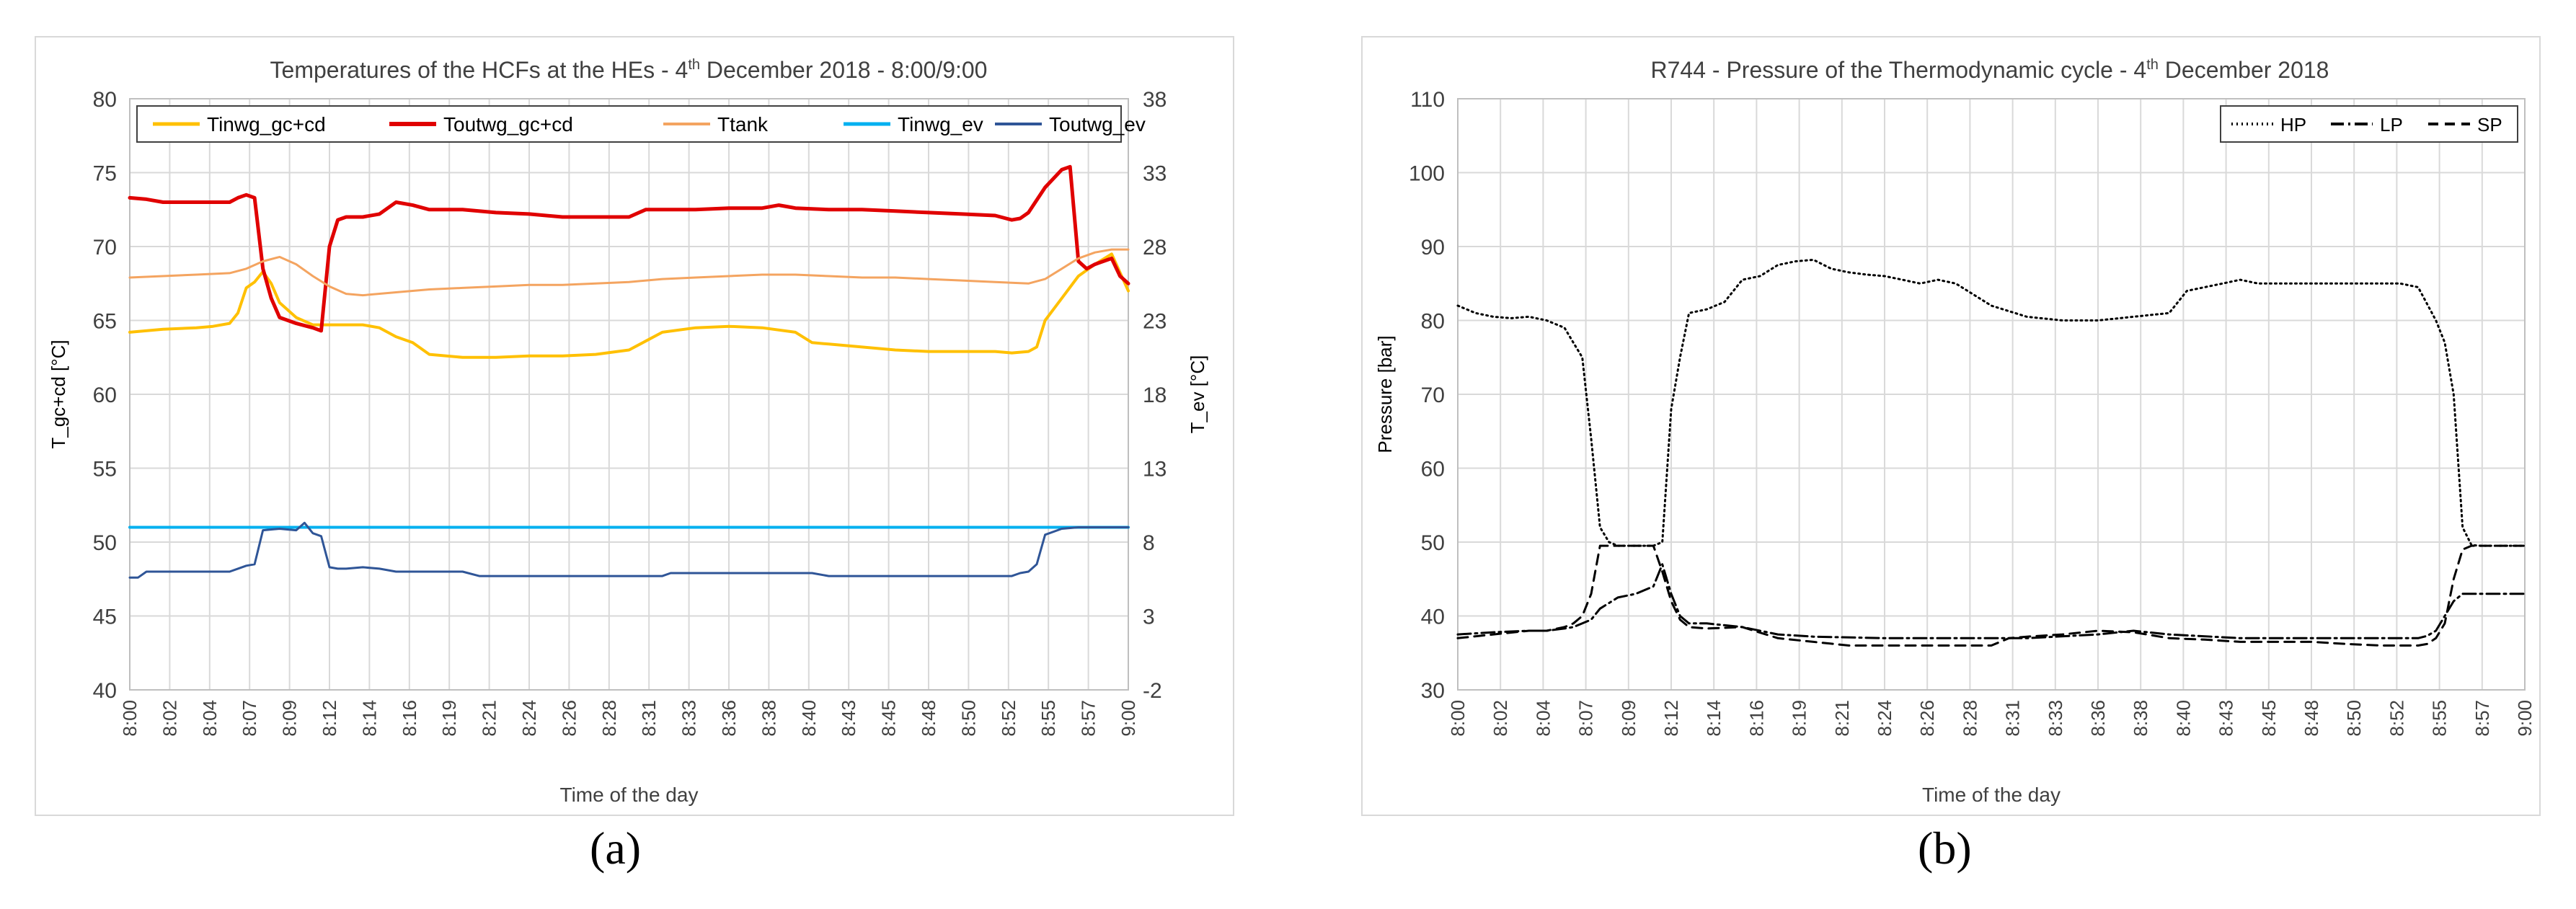 The height and width of the screenshot is (909, 2576). Describe the element at coordinates (1884, 718) in the screenshot. I see `chart-b-xtick-label: 8:24` at that location.